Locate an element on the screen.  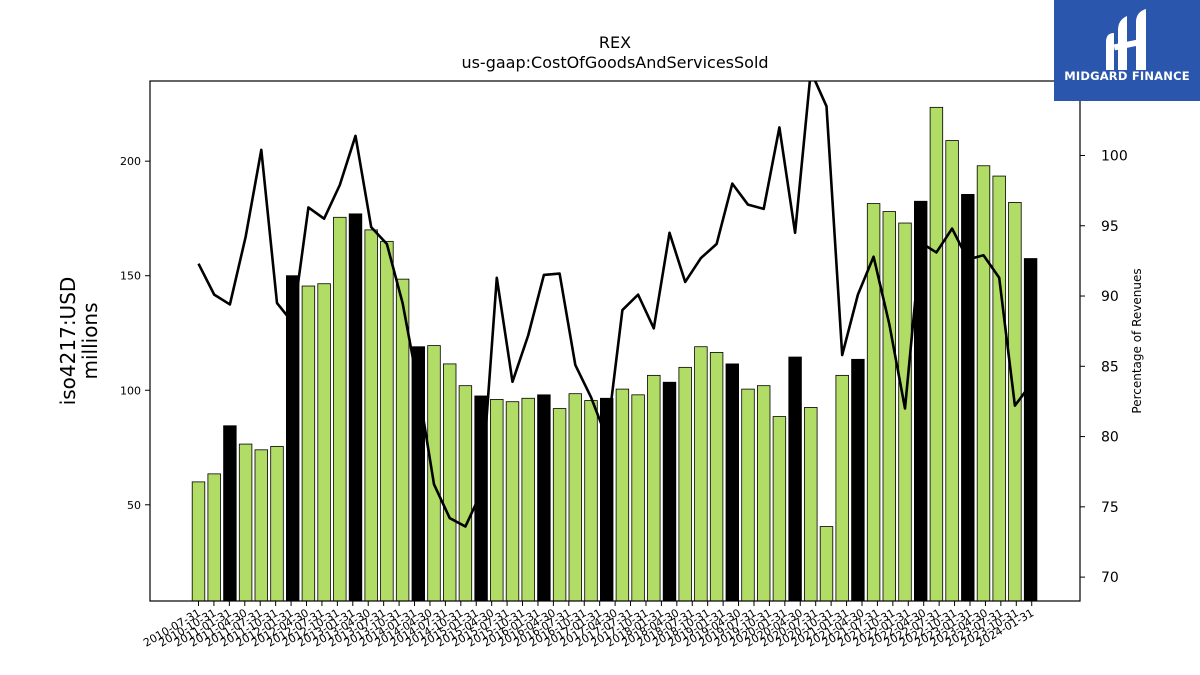
right-tick-label: 85 is located at coordinates (1110, 367).